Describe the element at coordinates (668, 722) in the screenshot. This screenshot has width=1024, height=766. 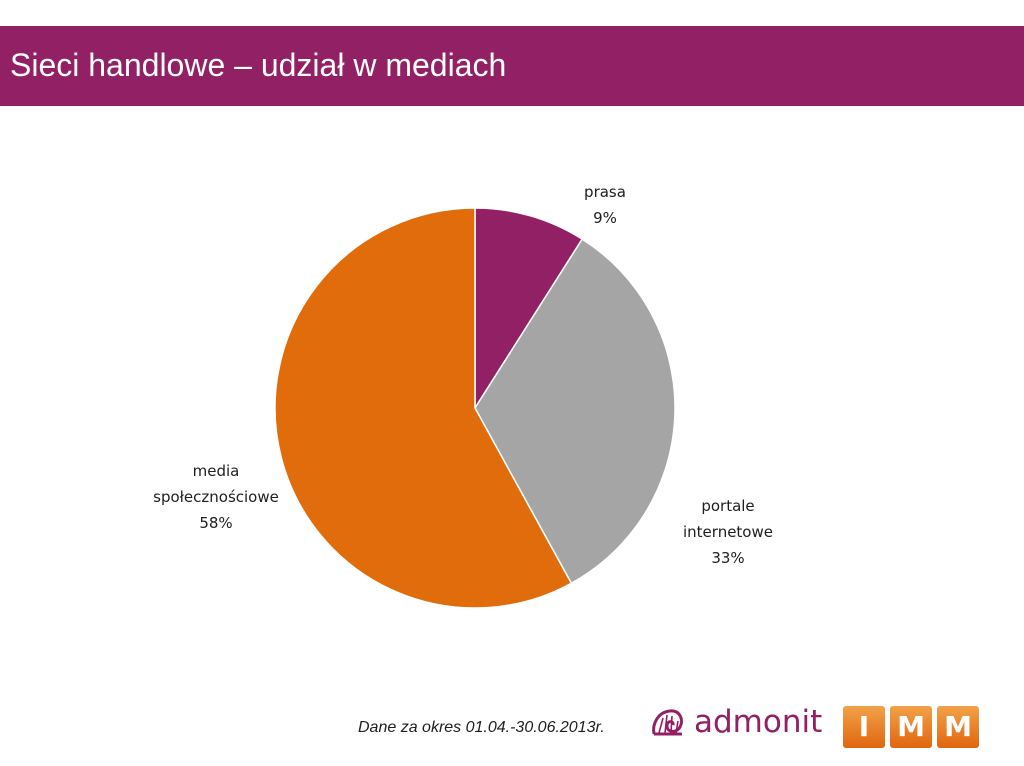
I see `admonit-shell-icon` at that location.